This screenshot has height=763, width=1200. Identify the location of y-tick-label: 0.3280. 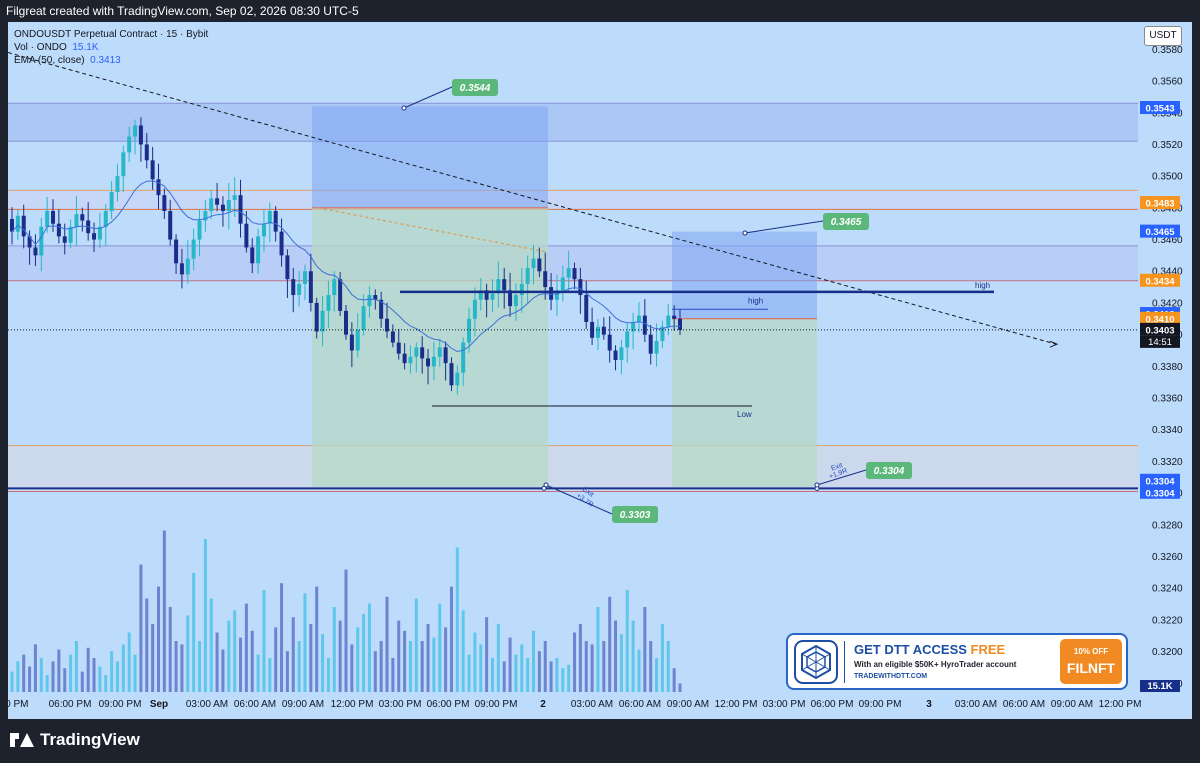
(1167, 525).